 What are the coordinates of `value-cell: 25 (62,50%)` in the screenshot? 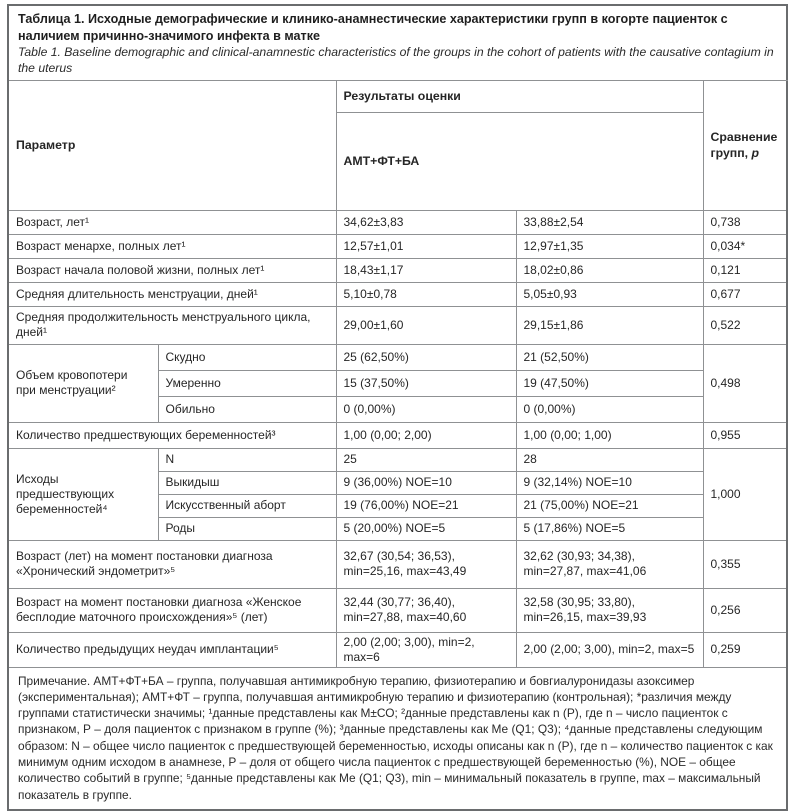 It's located at (426, 357).